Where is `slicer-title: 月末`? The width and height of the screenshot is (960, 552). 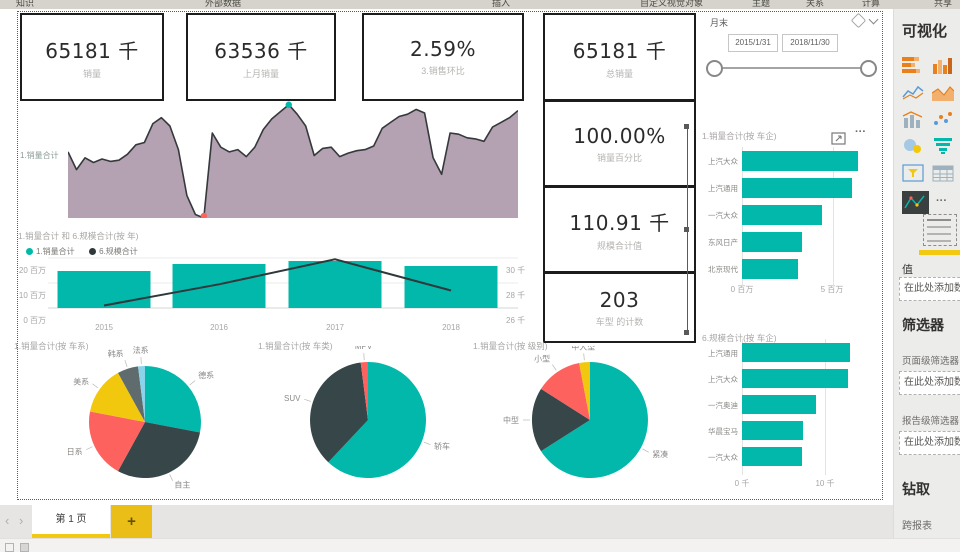
slicer-title: 月末 is located at coordinates (719, 23).